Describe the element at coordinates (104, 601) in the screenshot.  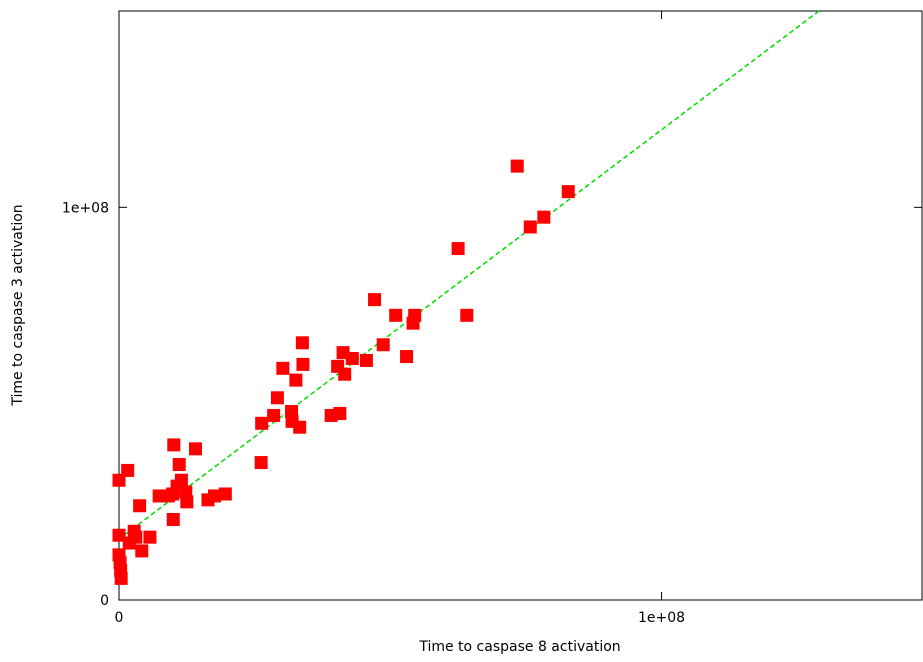
I see `y-tick-label: 0` at that location.